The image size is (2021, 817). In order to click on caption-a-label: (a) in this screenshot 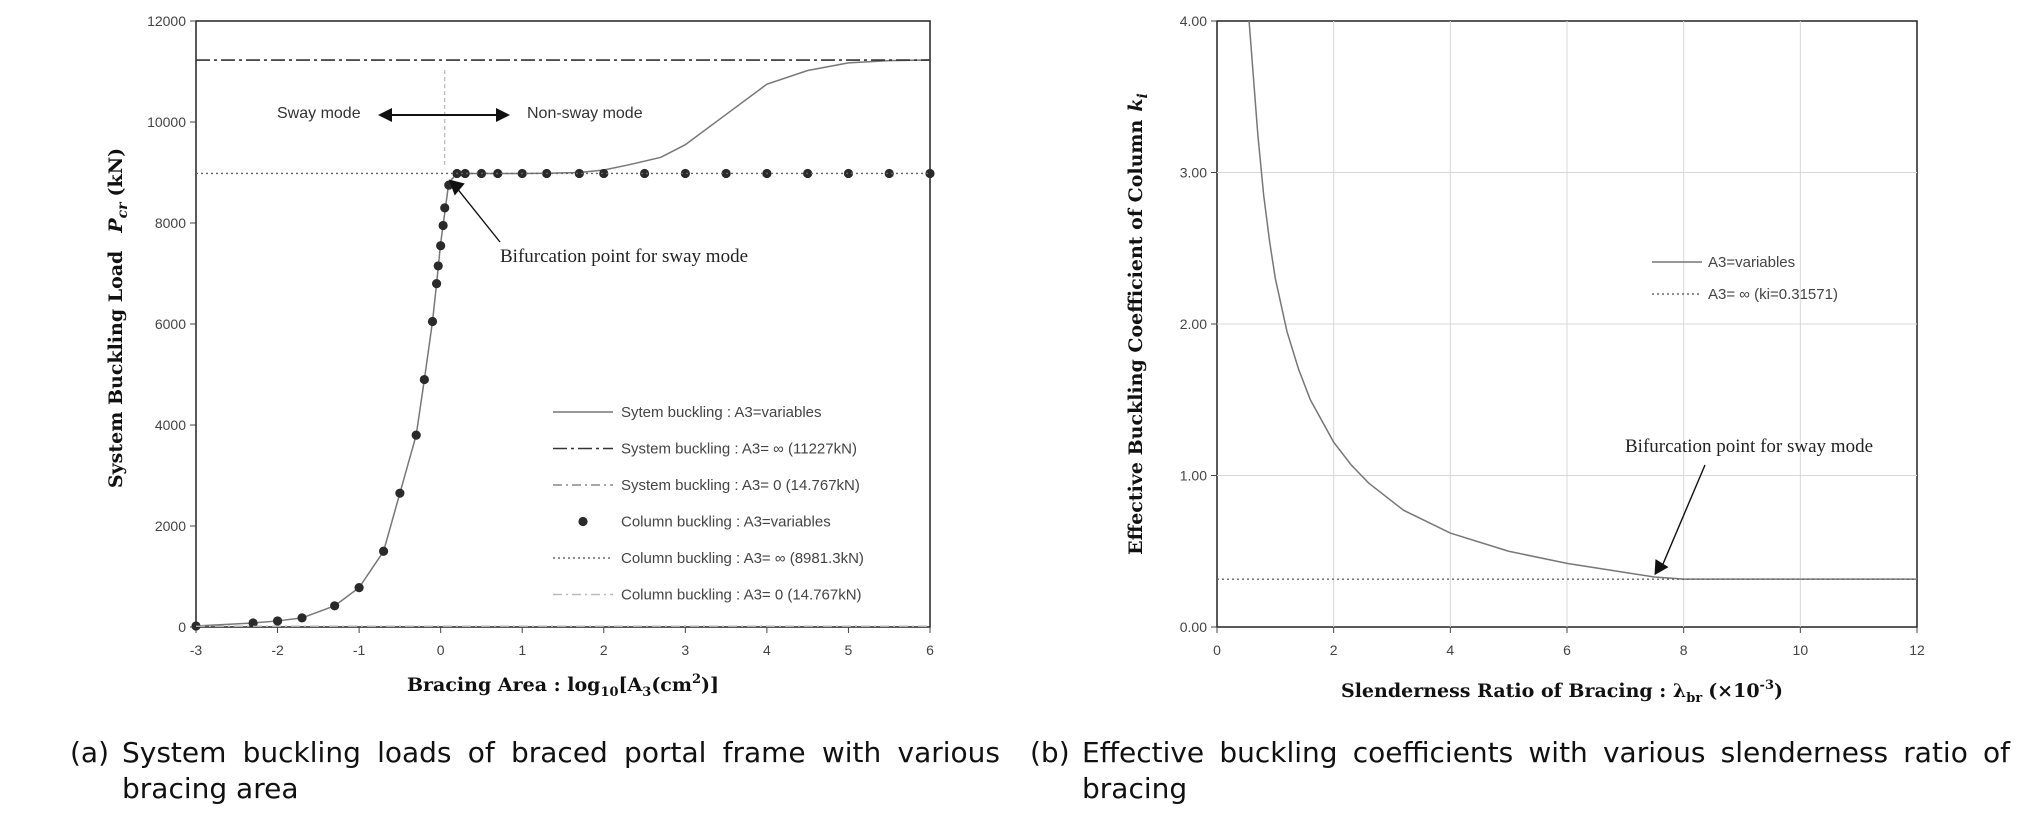, I will do `click(90, 752)`.